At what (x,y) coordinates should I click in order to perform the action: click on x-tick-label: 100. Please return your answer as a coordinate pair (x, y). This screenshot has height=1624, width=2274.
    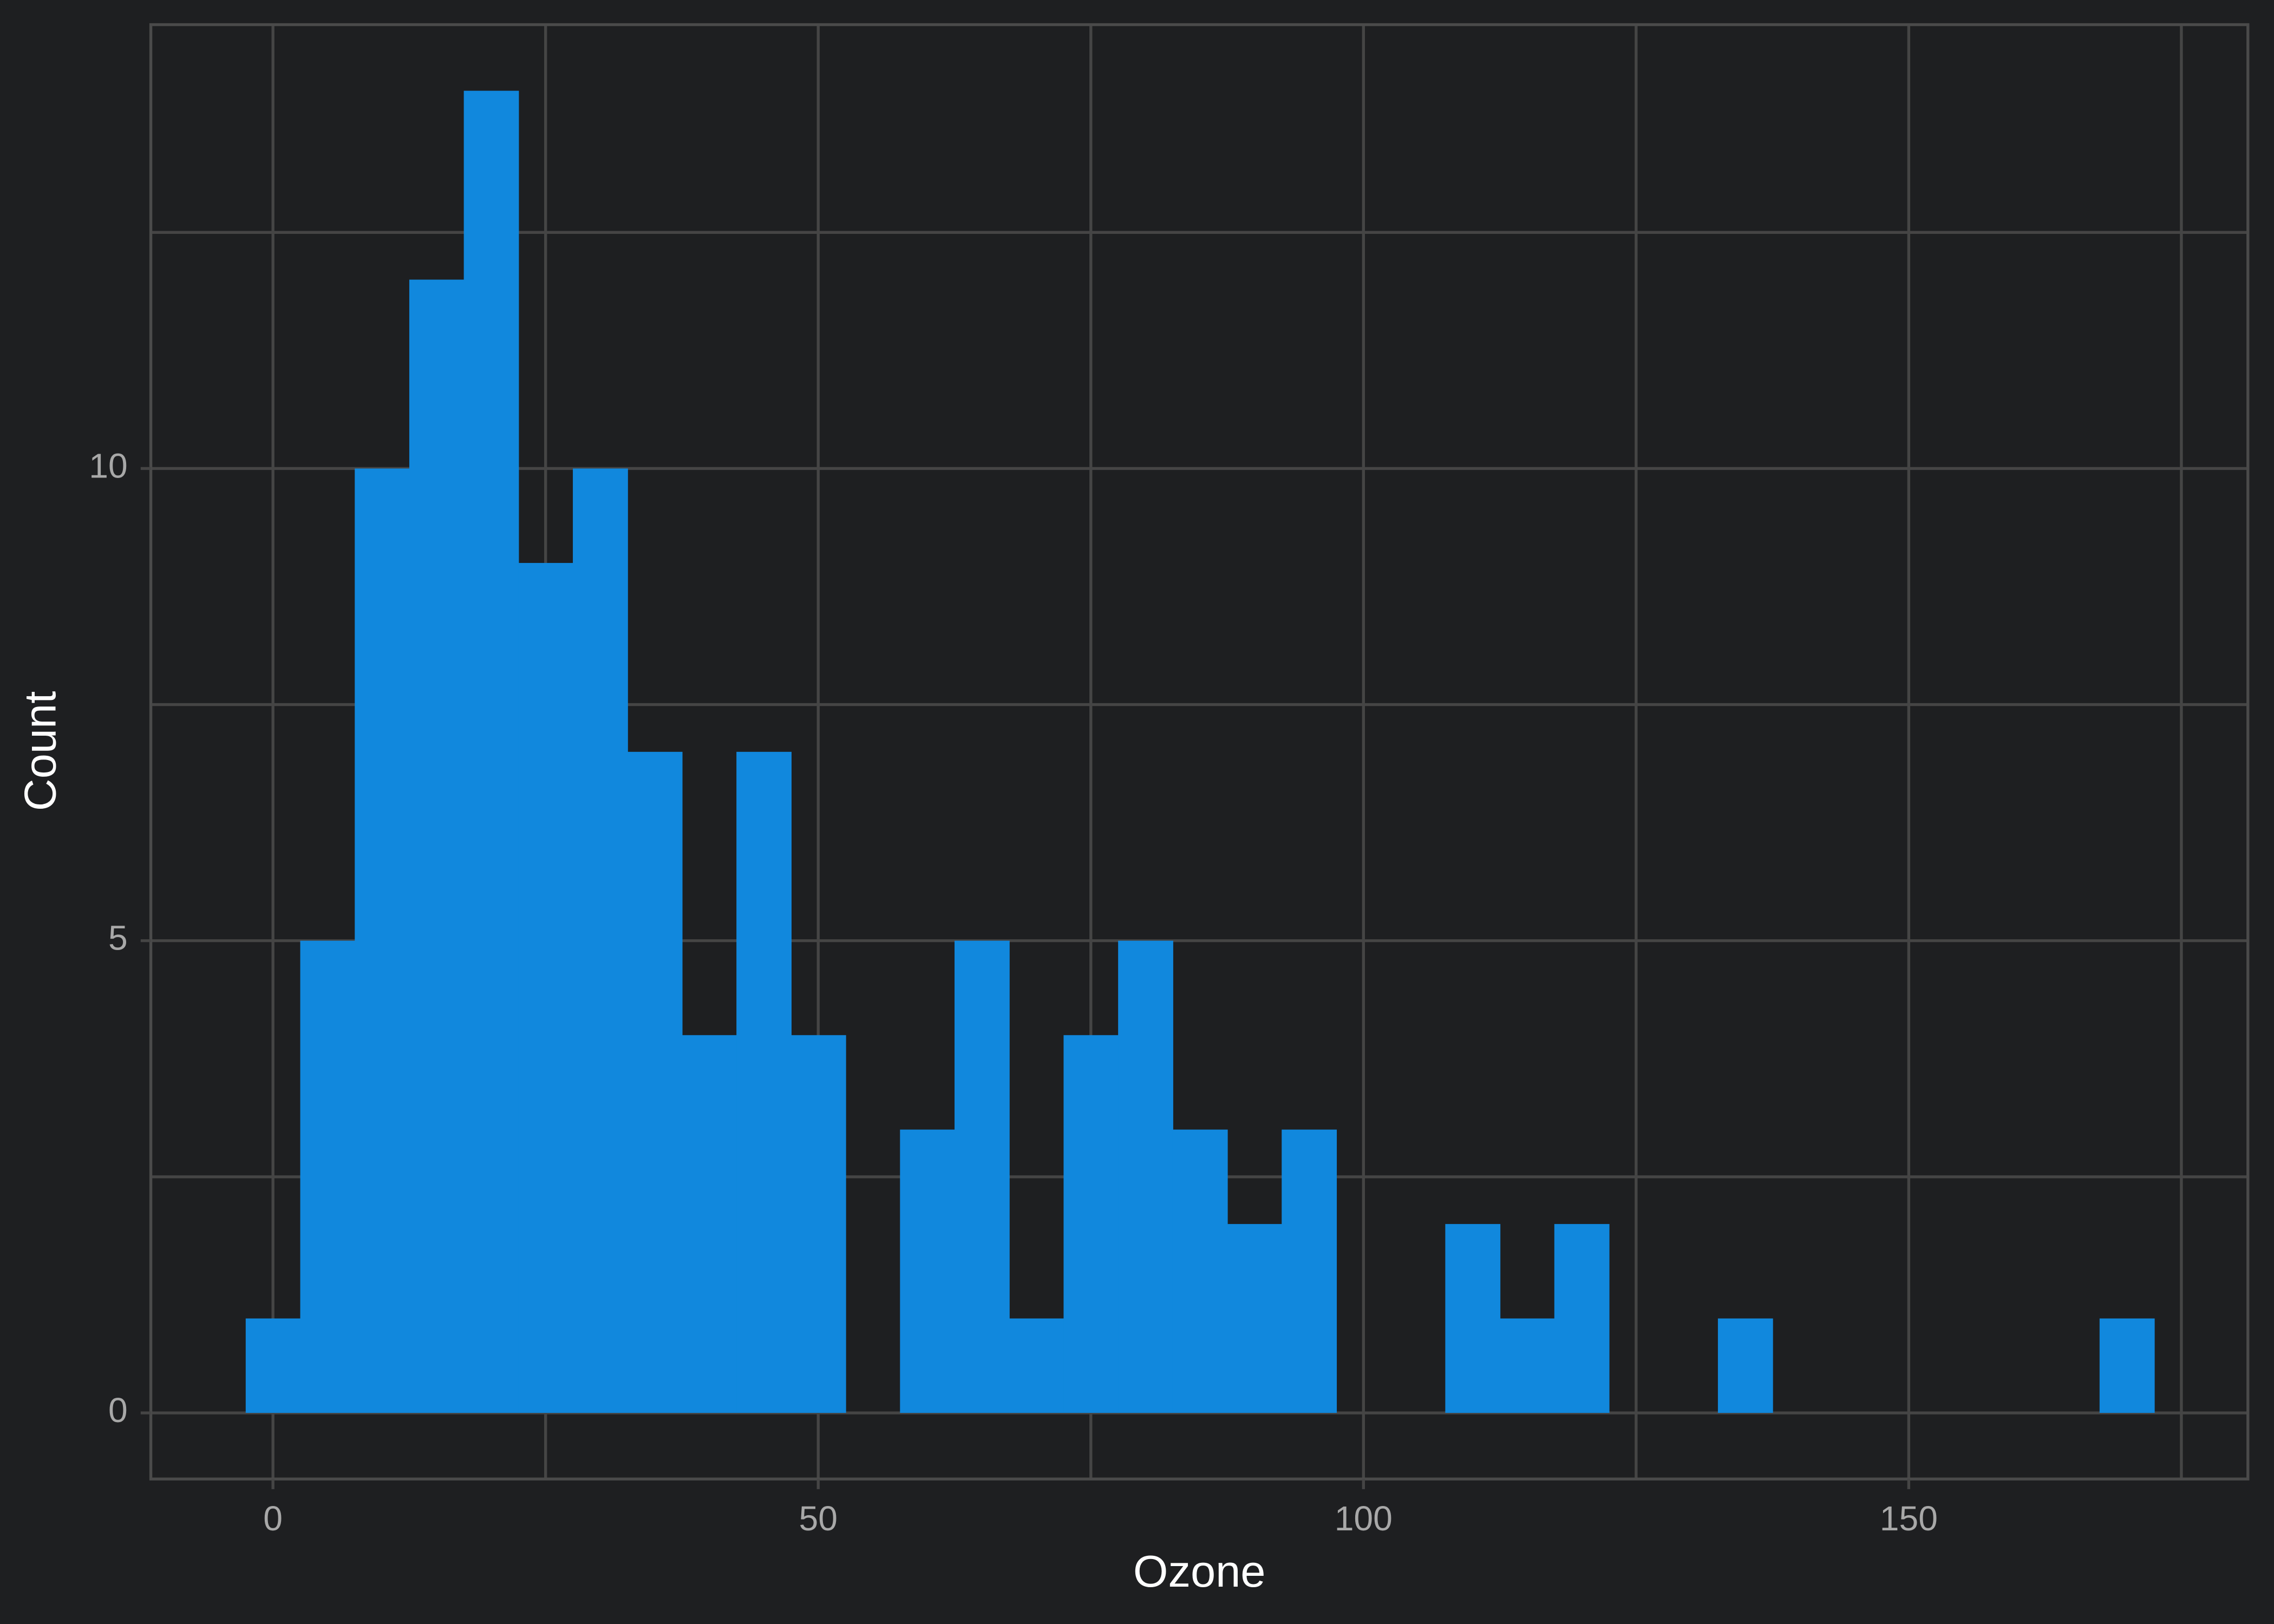
    Looking at the image, I should click on (1364, 1519).